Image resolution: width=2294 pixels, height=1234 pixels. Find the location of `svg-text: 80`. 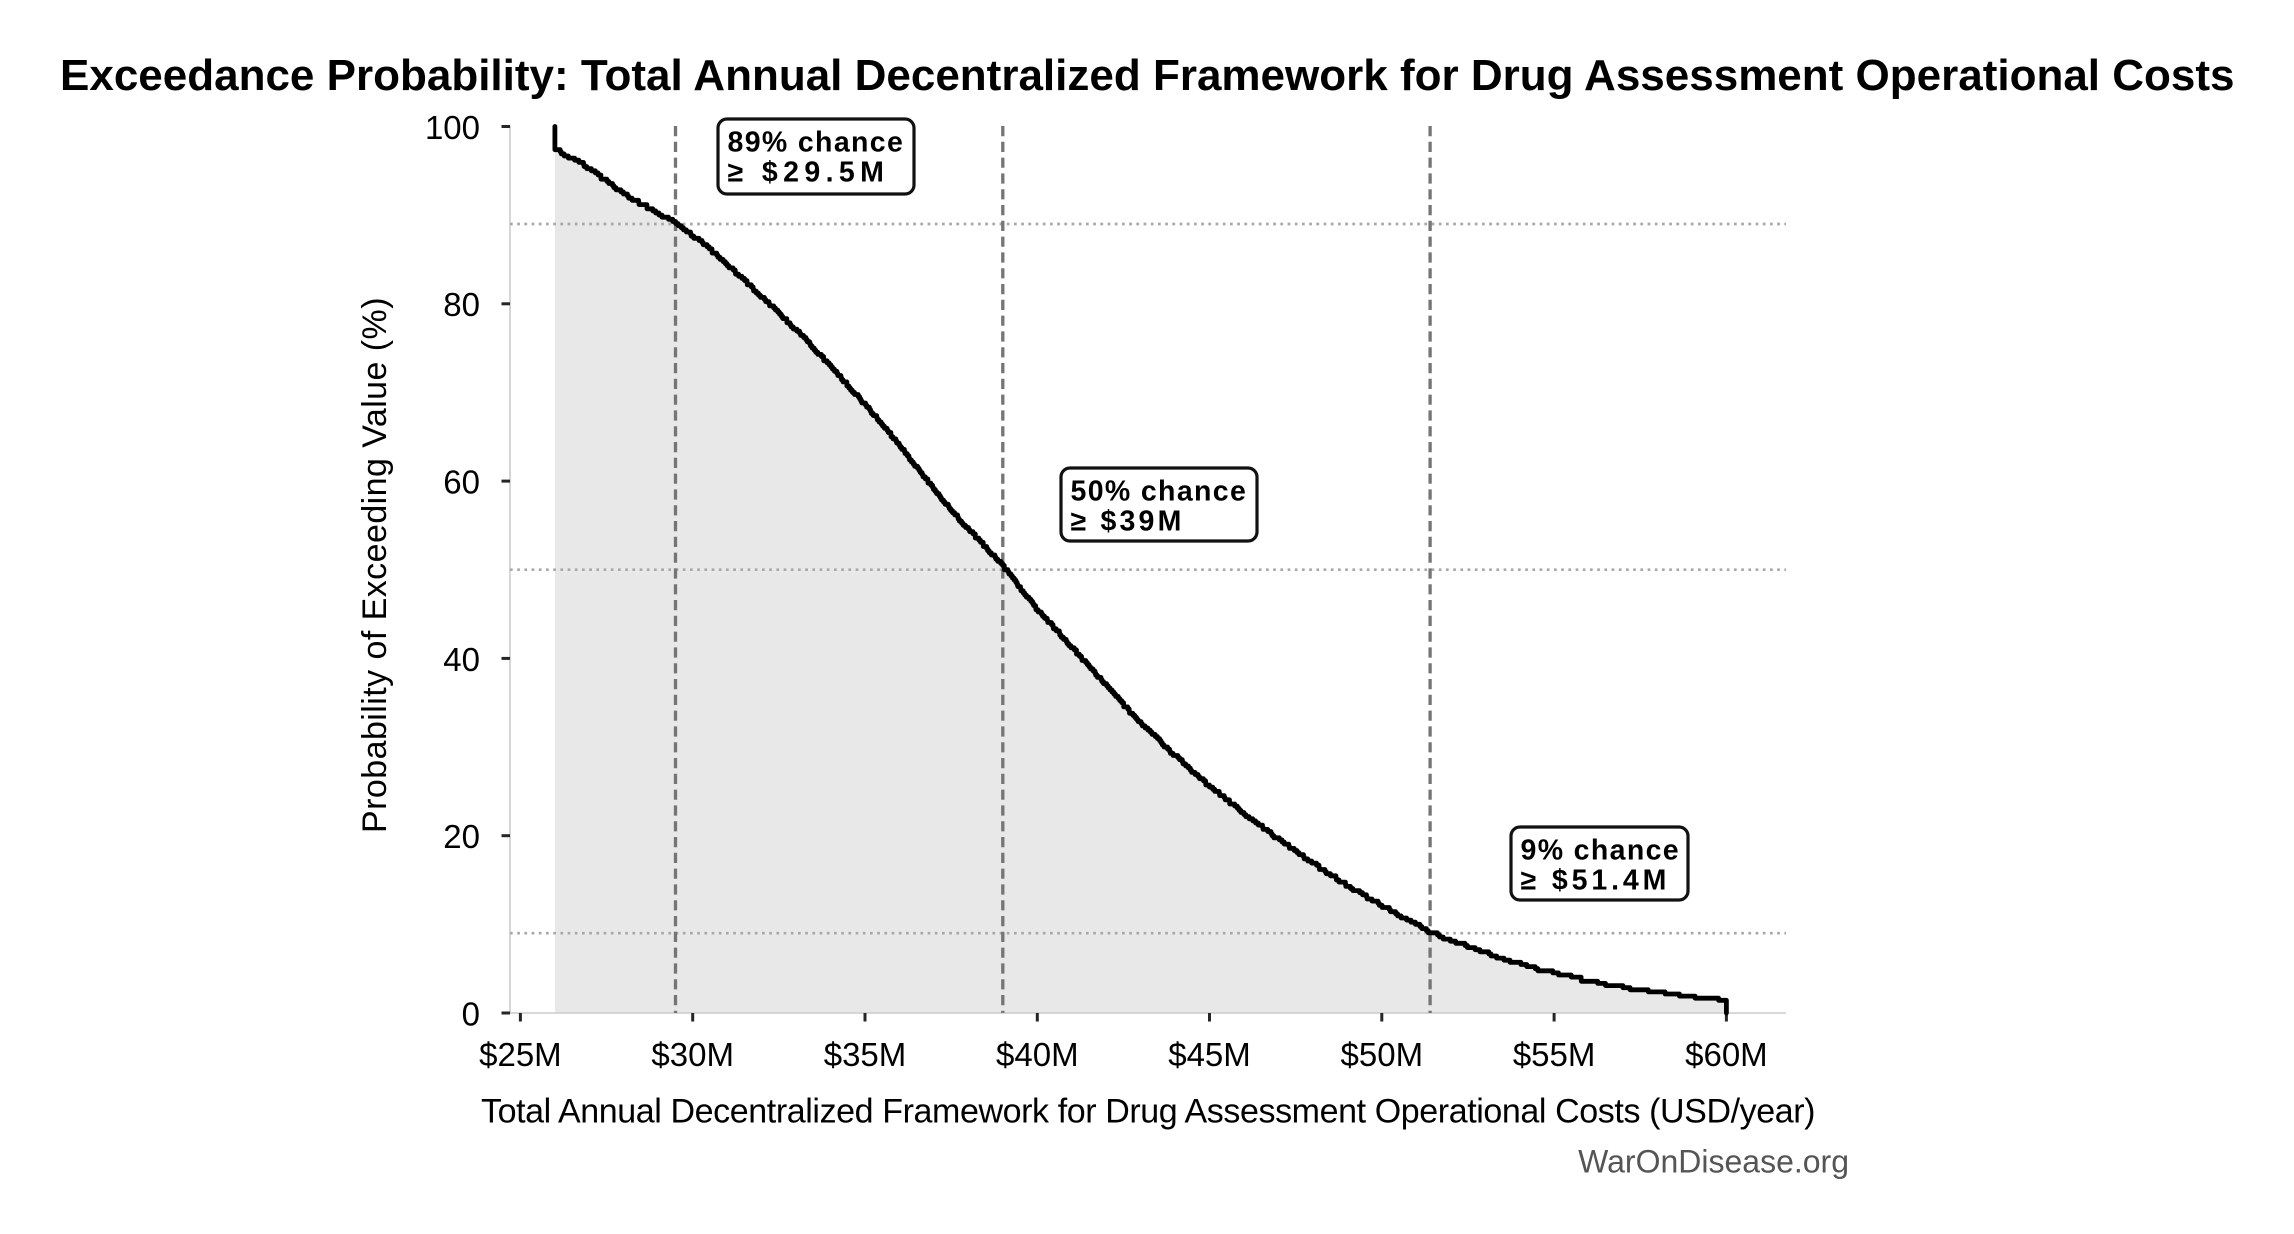

svg-text: 80 is located at coordinates (461, 304).